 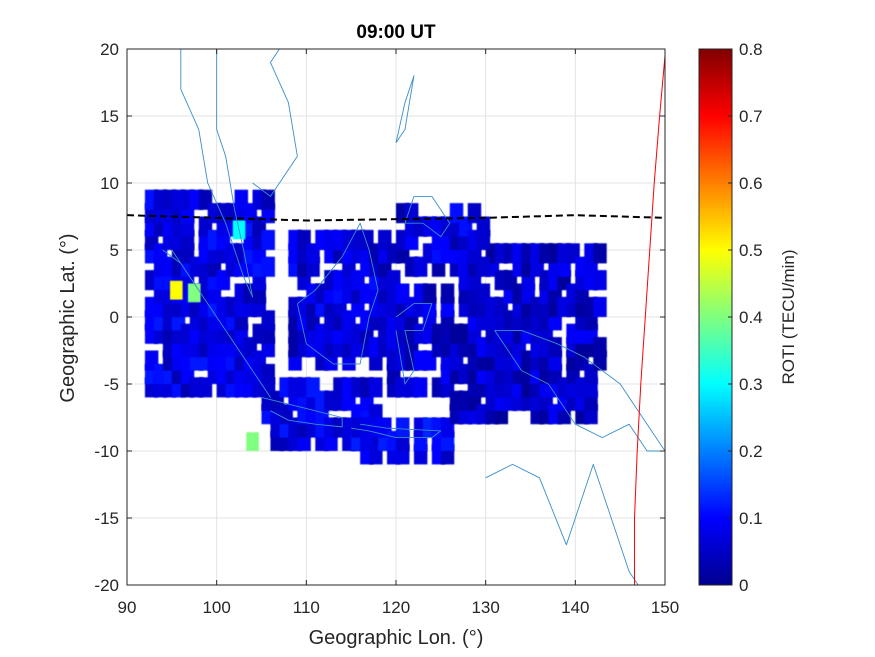 What do you see at coordinates (114, 250) in the screenshot?
I see `y-tick-label: 5` at bounding box center [114, 250].